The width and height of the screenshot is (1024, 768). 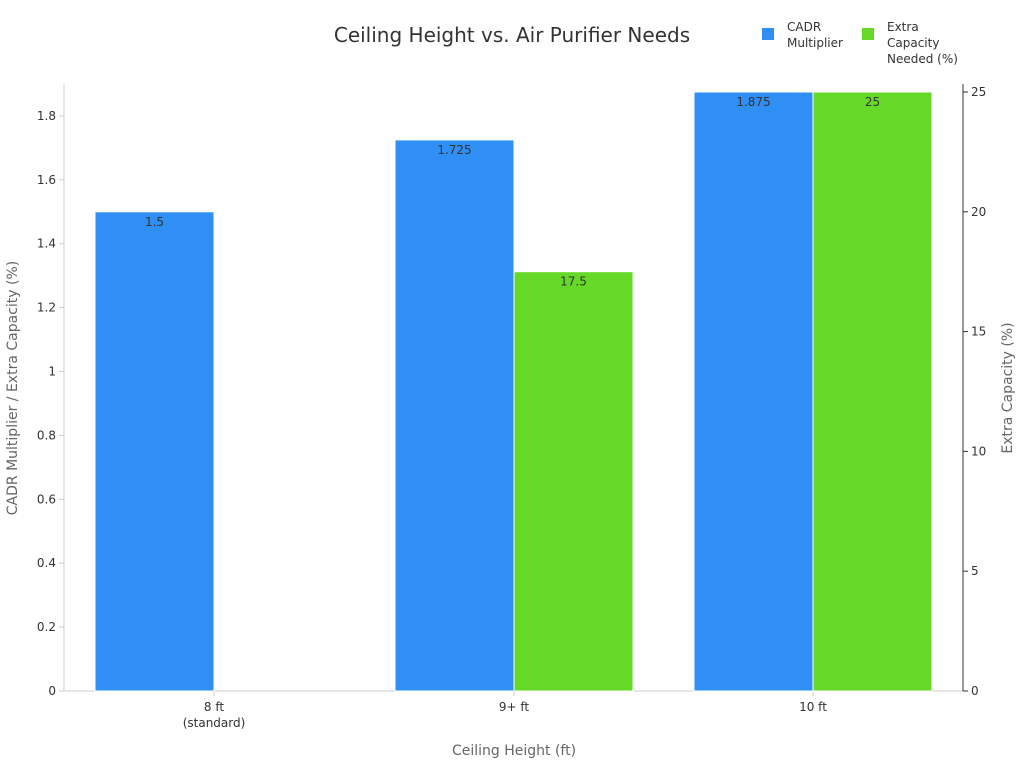 I want to click on y-tick-label-left: 0, so click(x=52, y=691).